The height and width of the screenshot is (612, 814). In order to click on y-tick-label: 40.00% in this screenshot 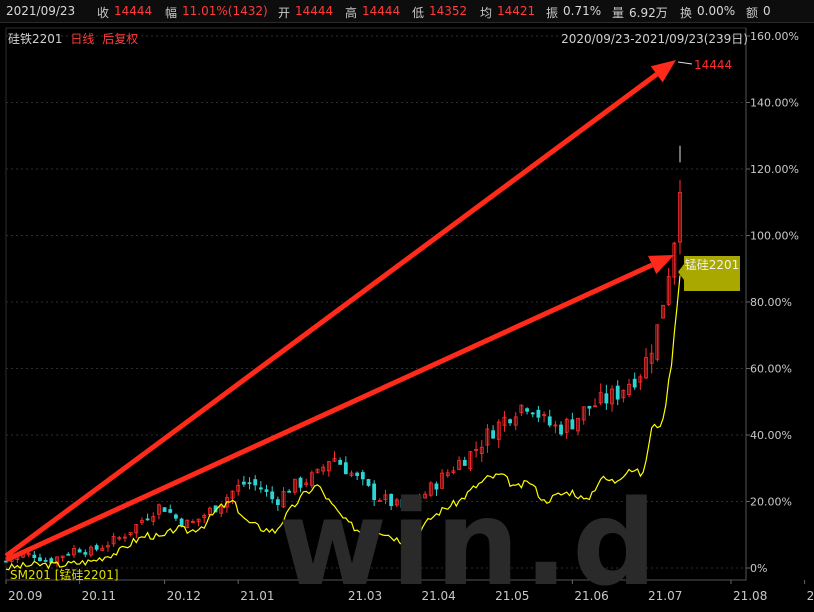, I will do `click(771, 435)`.